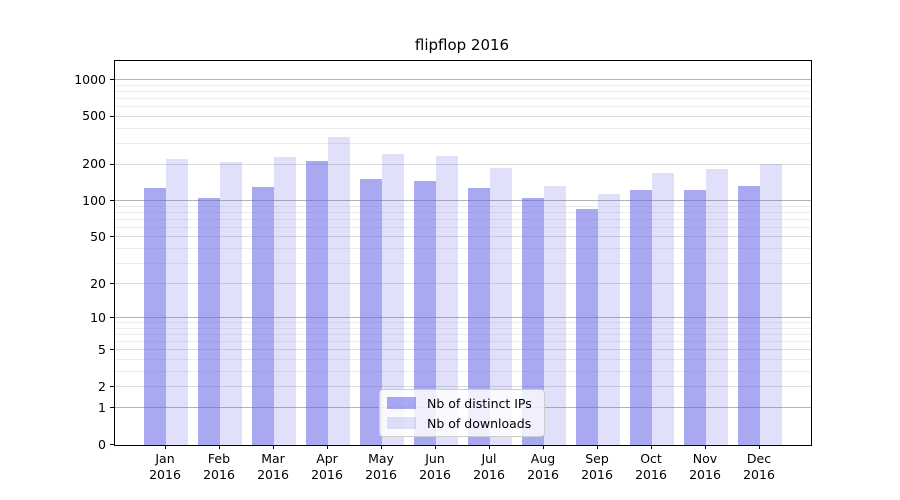 Image resolution: width=900 pixels, height=500 pixels. I want to click on y-tick-label: 100, so click(94, 200).